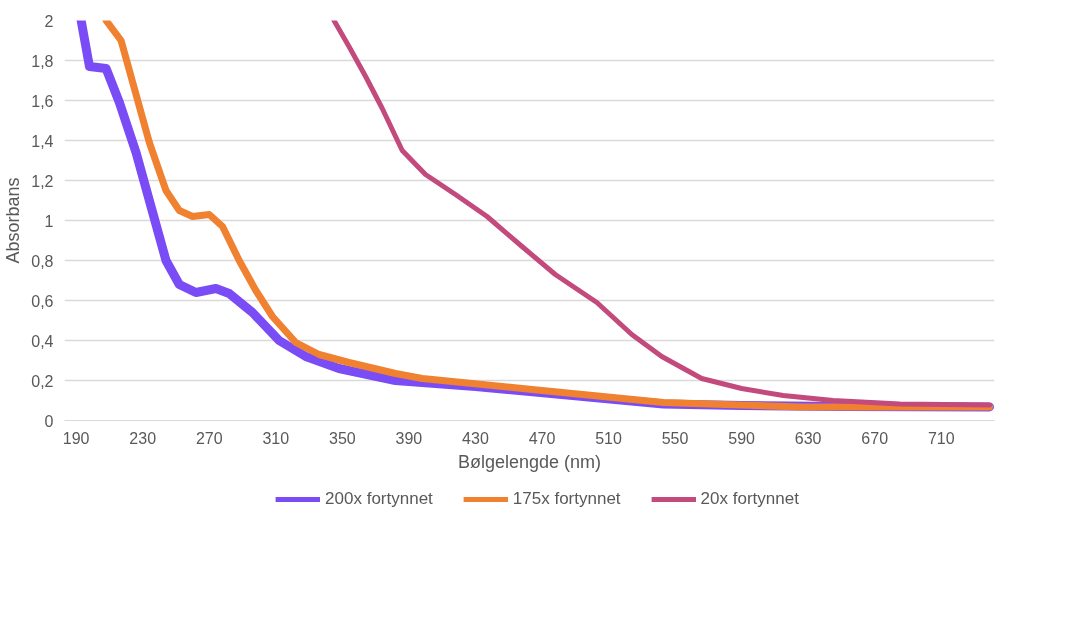  What do you see at coordinates (42, 101) in the screenshot?
I see `y-tick-label: 1,6` at bounding box center [42, 101].